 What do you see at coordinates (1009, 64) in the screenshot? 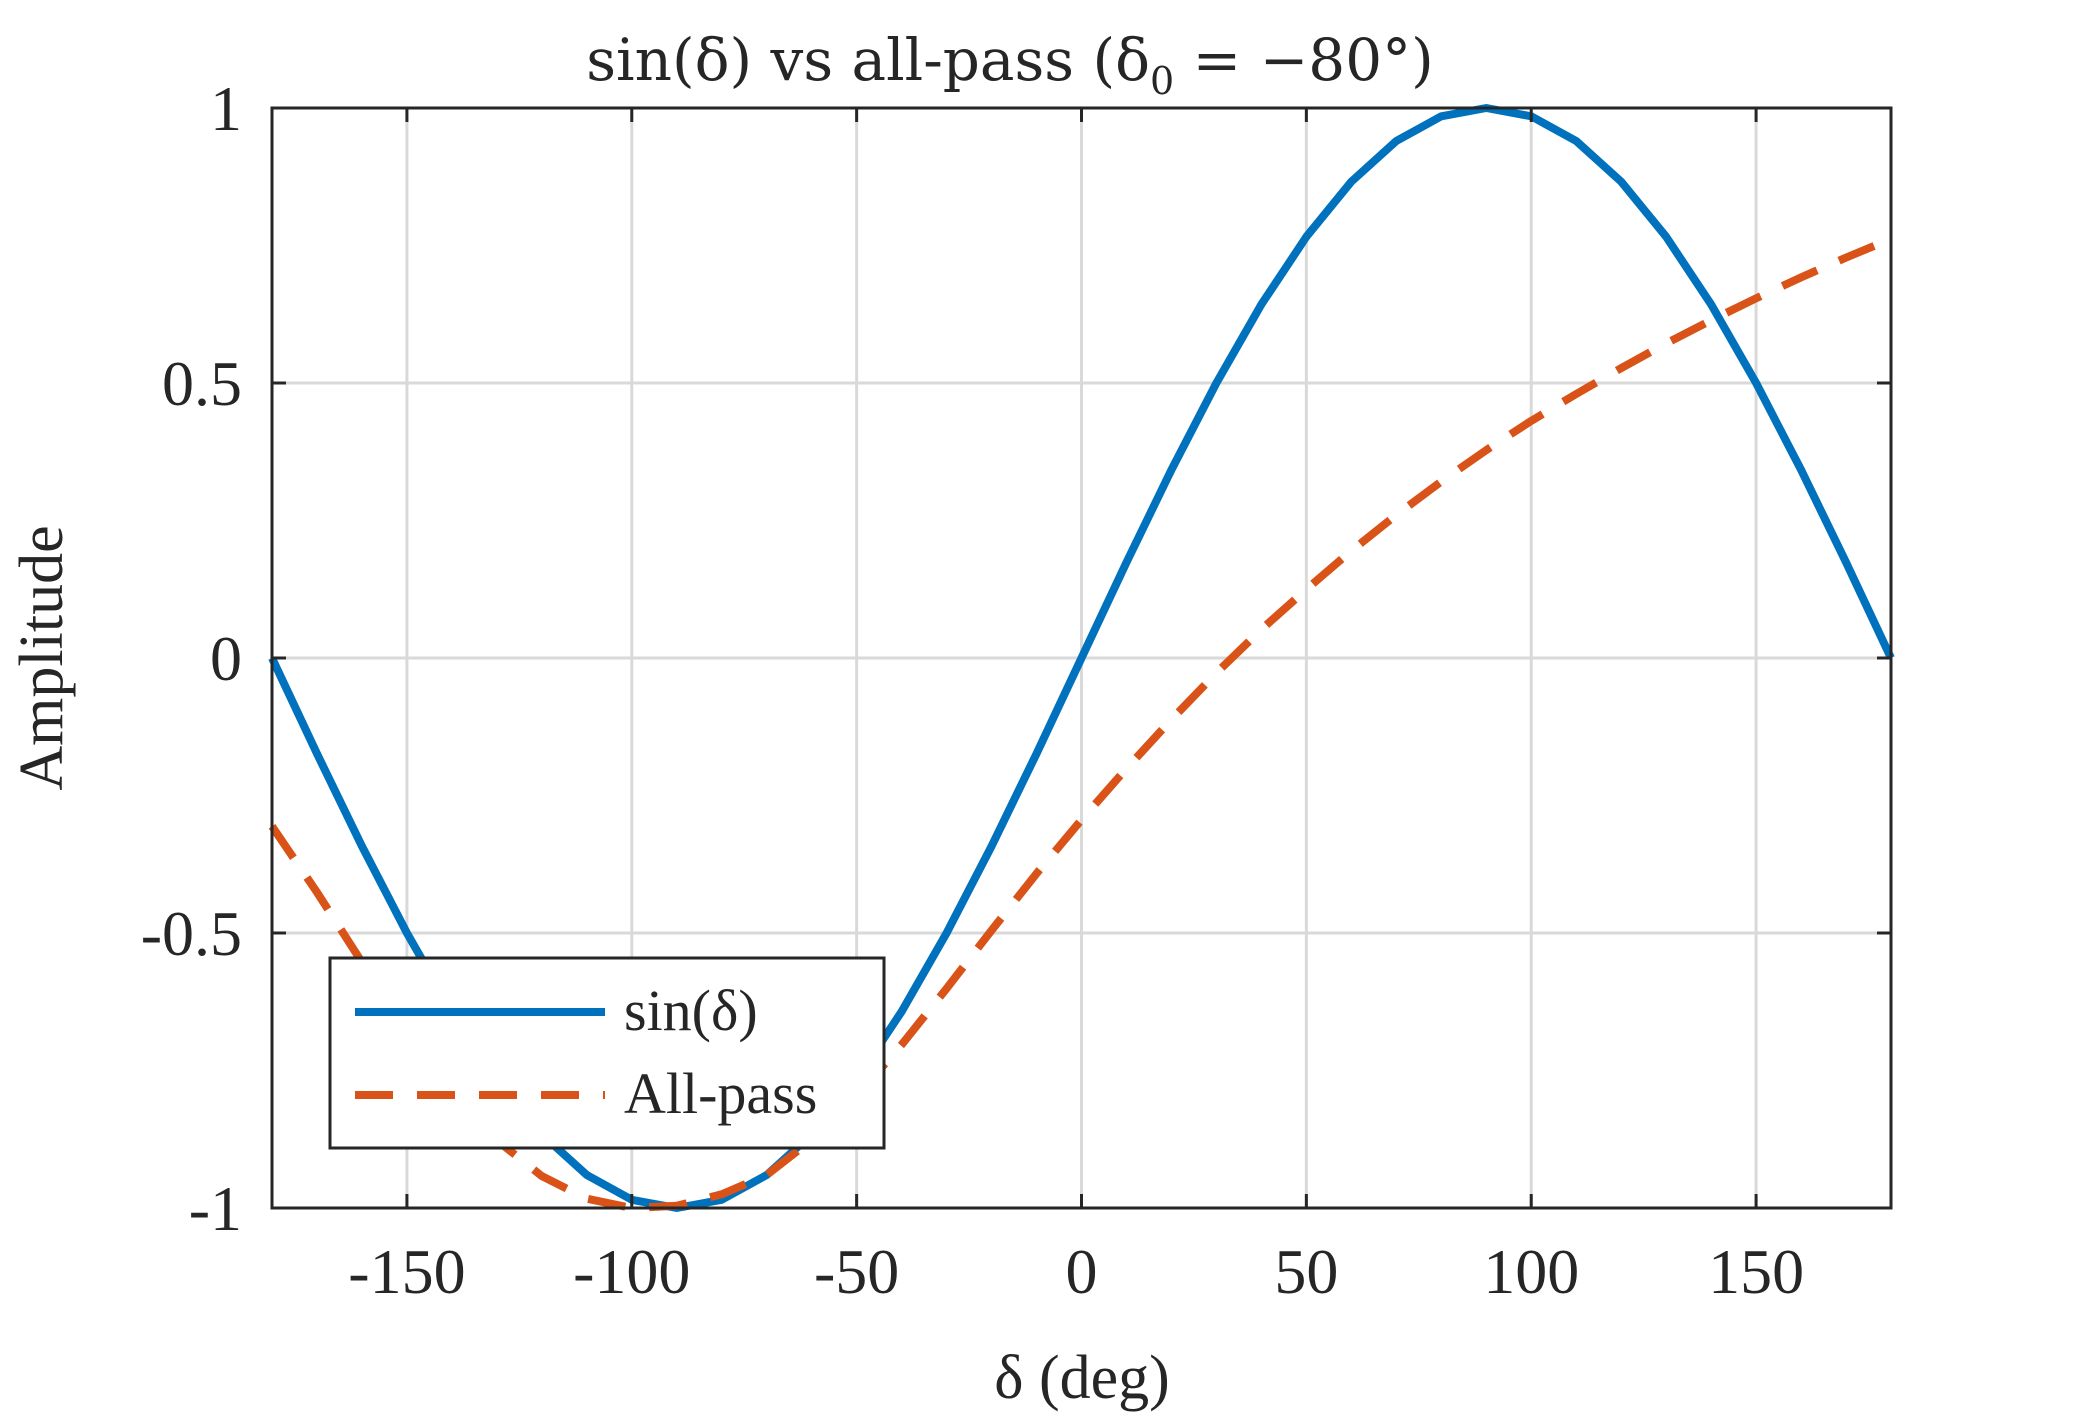
I see `chart-title: sin(δ) vs all-pass (δ0 = −80°)` at bounding box center [1009, 64].